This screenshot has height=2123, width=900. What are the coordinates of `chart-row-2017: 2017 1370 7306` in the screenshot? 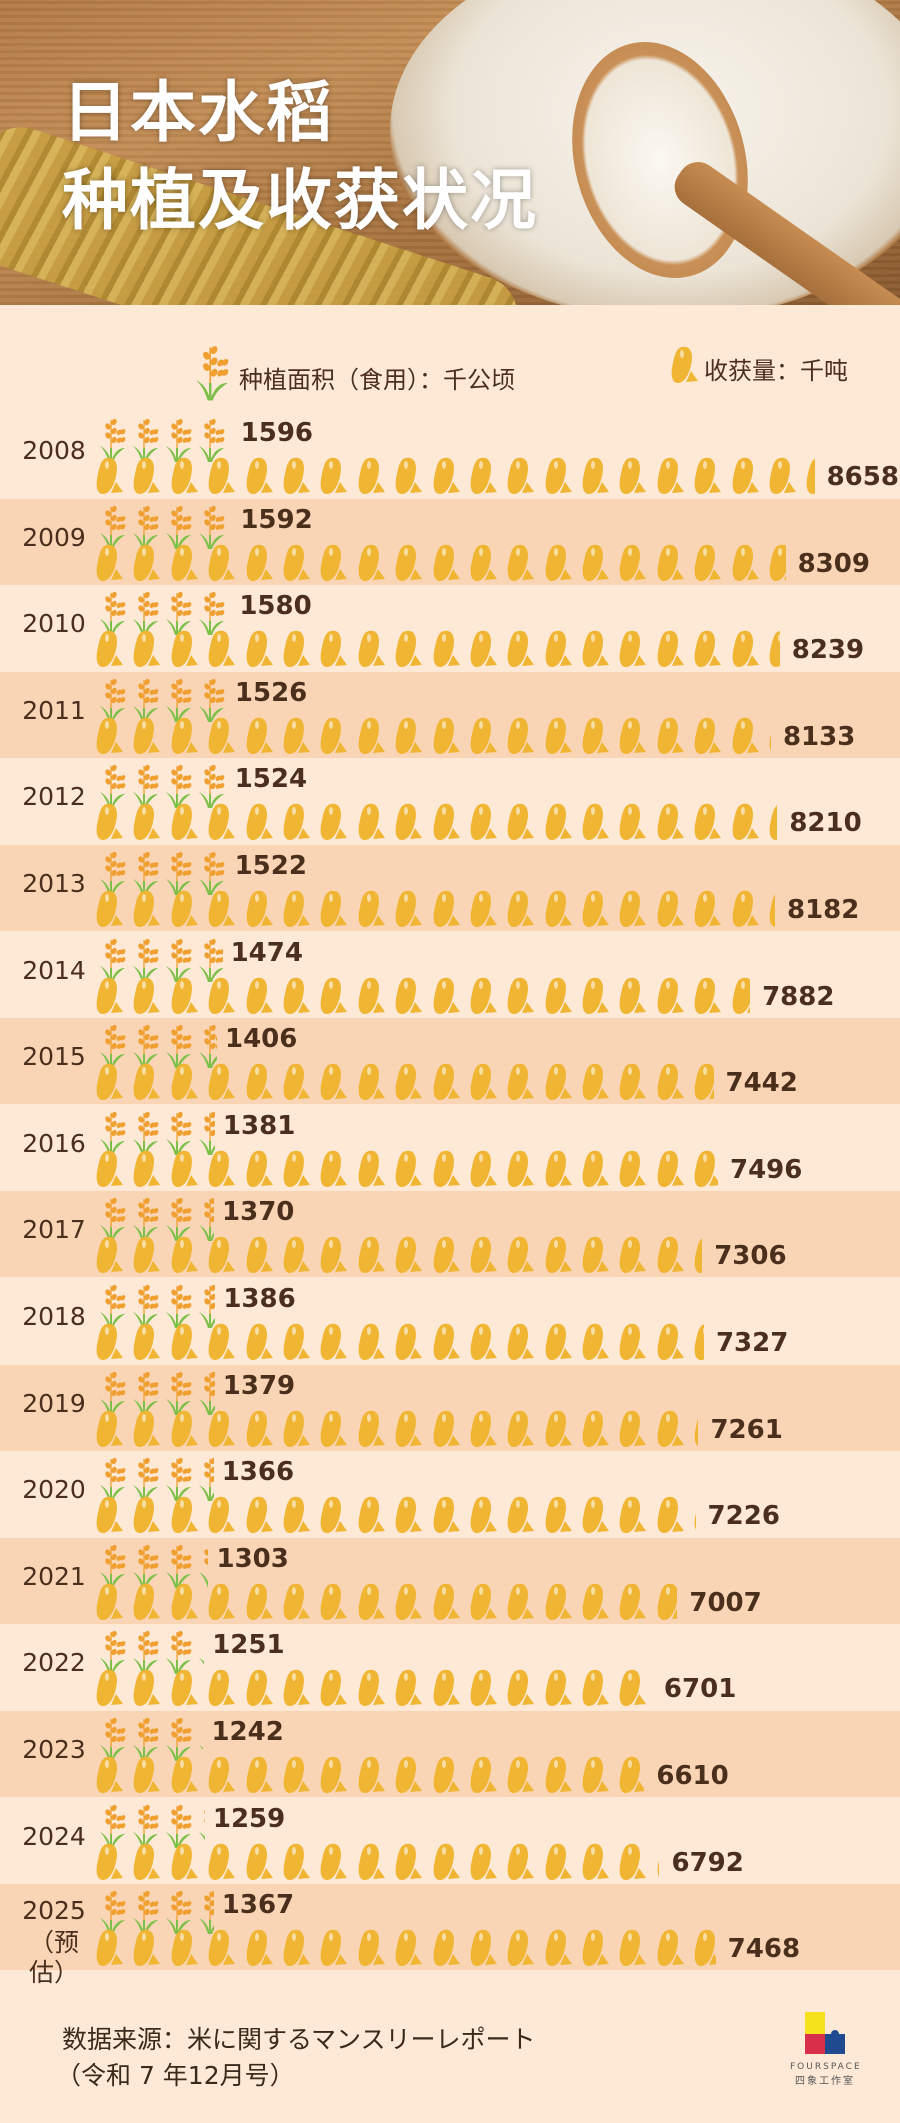 It's located at (450, 1234).